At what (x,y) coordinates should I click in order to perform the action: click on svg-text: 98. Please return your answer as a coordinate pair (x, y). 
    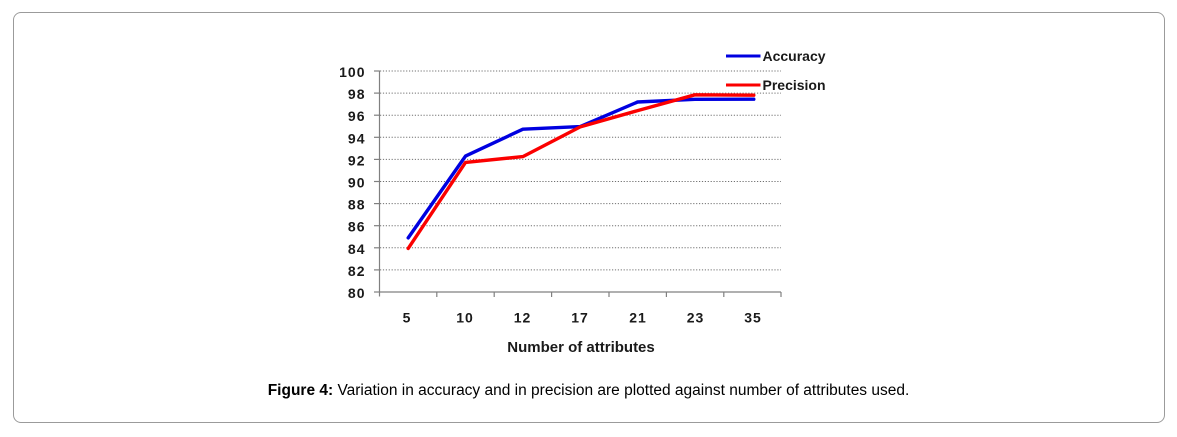
    Looking at the image, I should click on (357, 94).